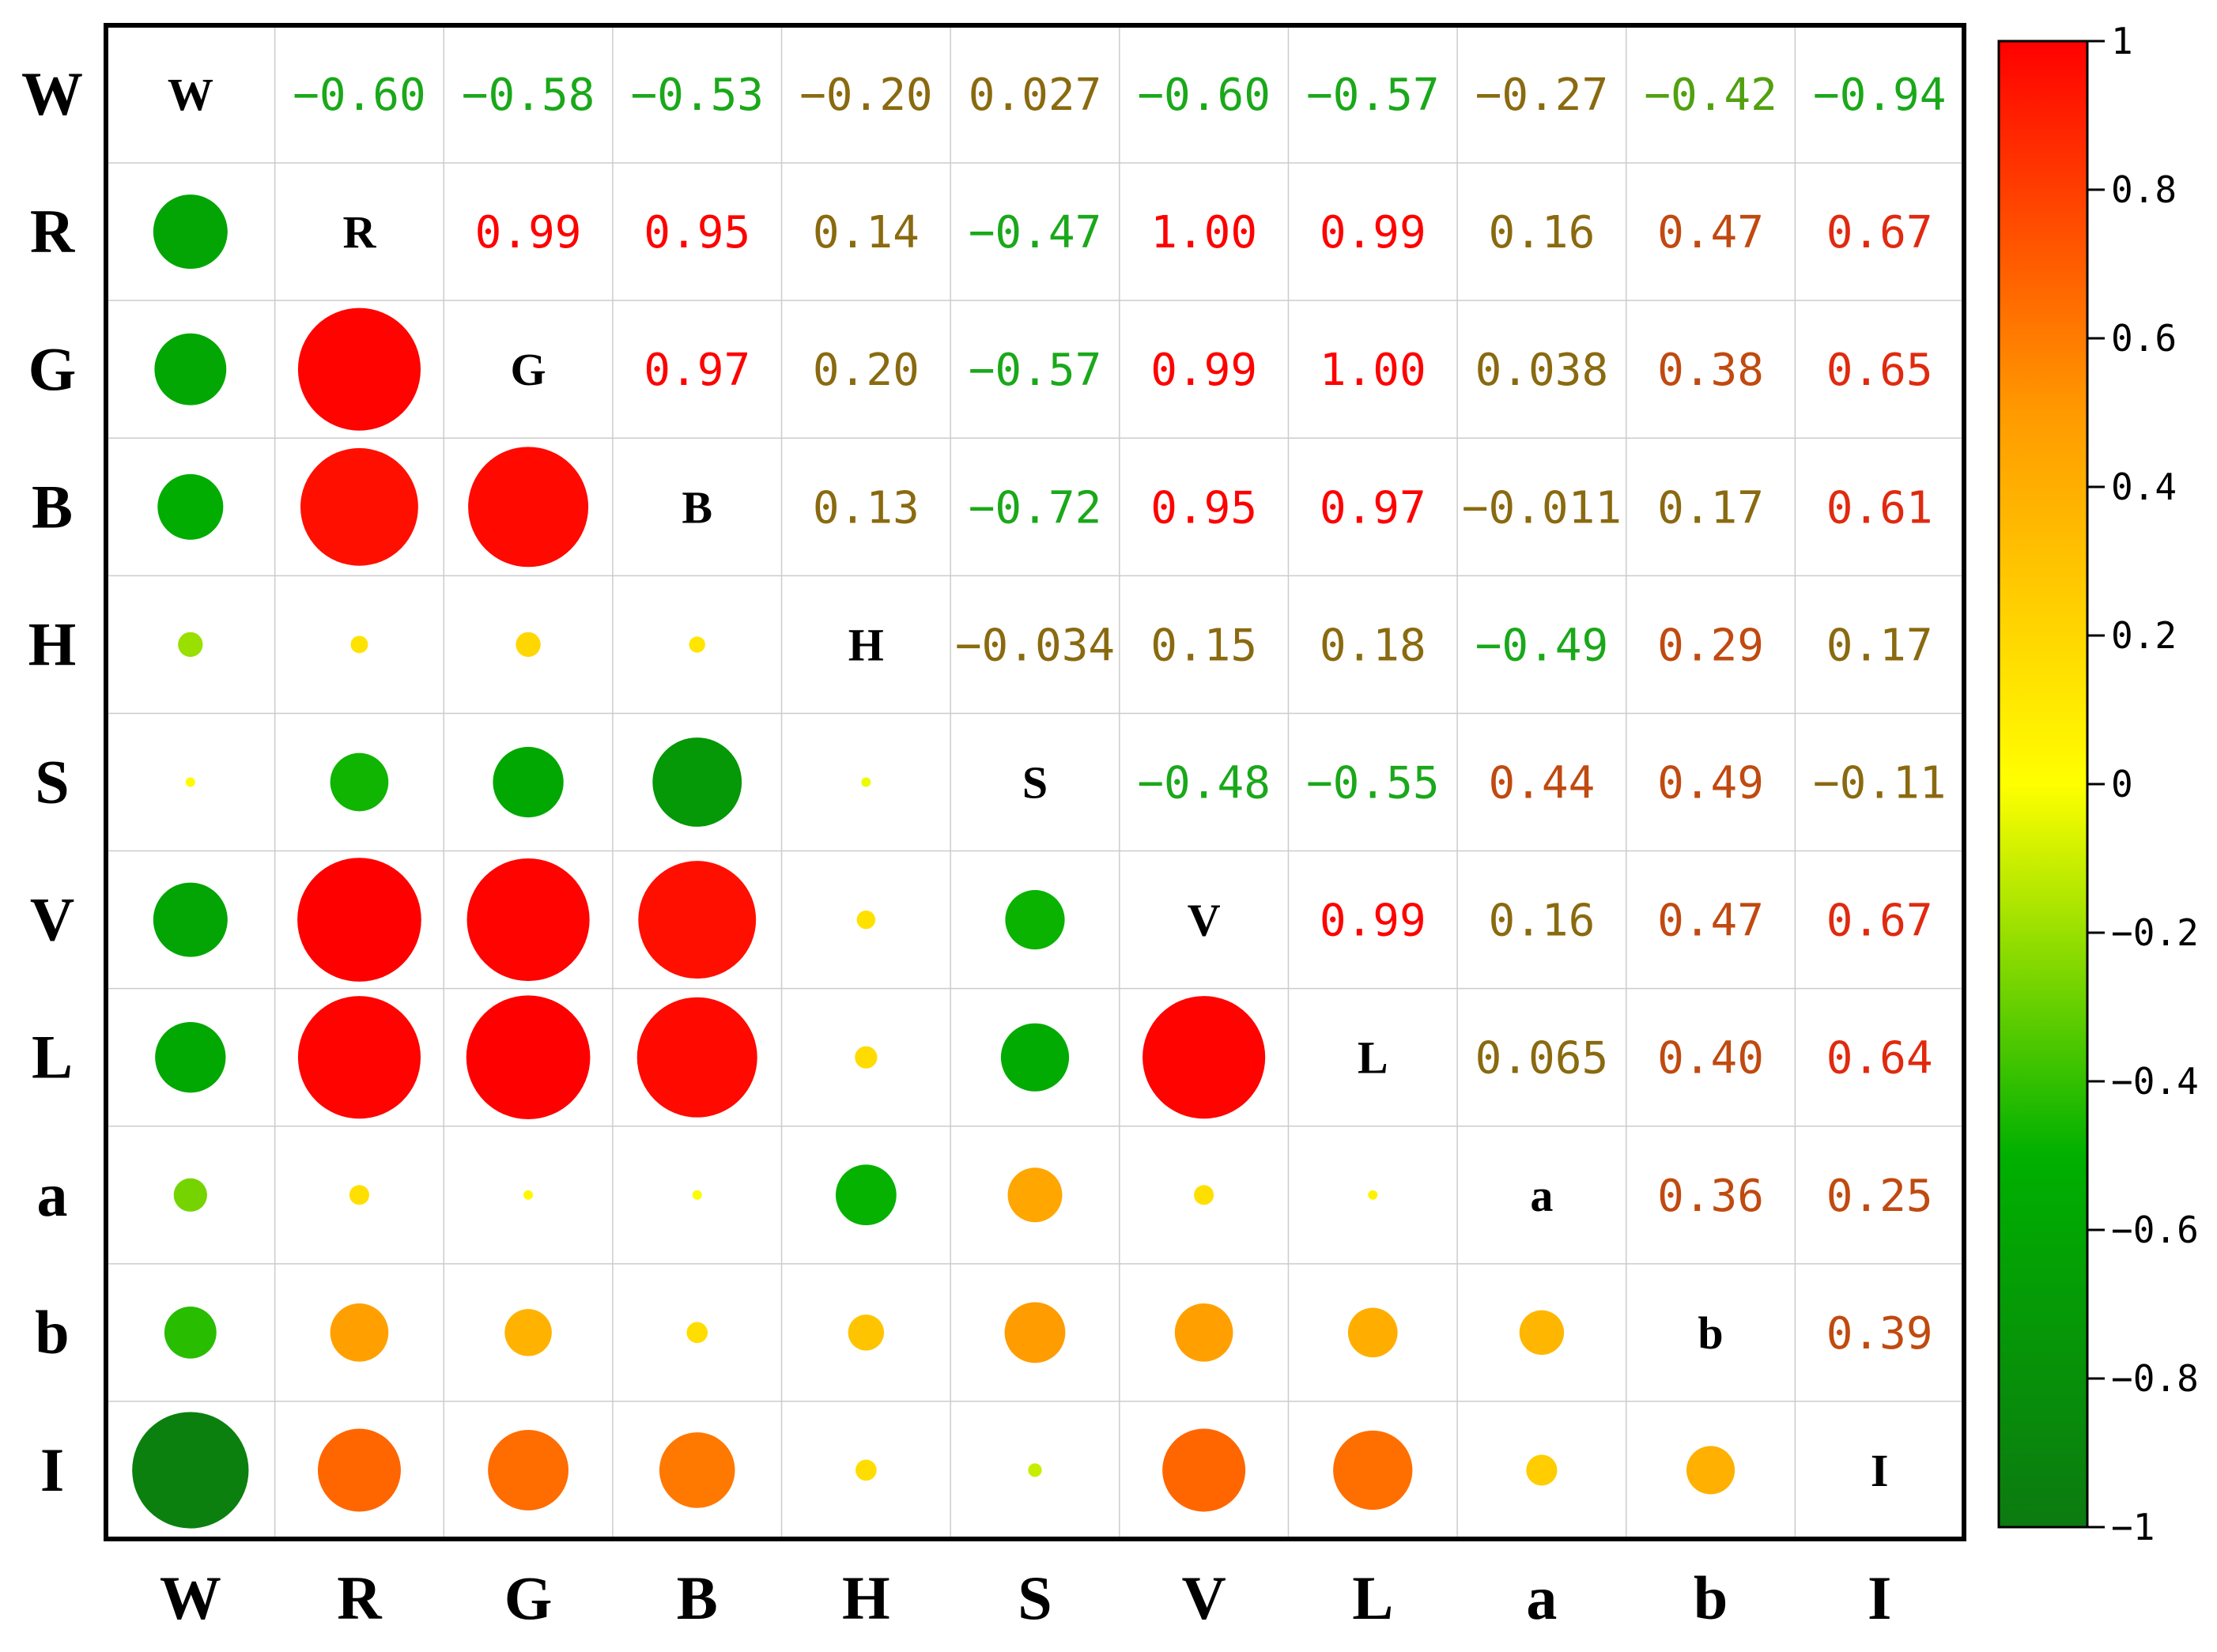  Describe the element at coordinates (697, 507) in the screenshot. I see `diagonal-label: B` at that location.